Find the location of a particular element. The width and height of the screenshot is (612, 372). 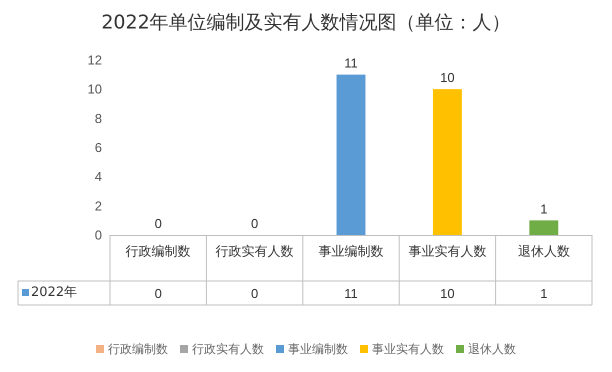

chart-title: 2022年单位编制及实有人数情况图（单位：人） is located at coordinates (306, 23).